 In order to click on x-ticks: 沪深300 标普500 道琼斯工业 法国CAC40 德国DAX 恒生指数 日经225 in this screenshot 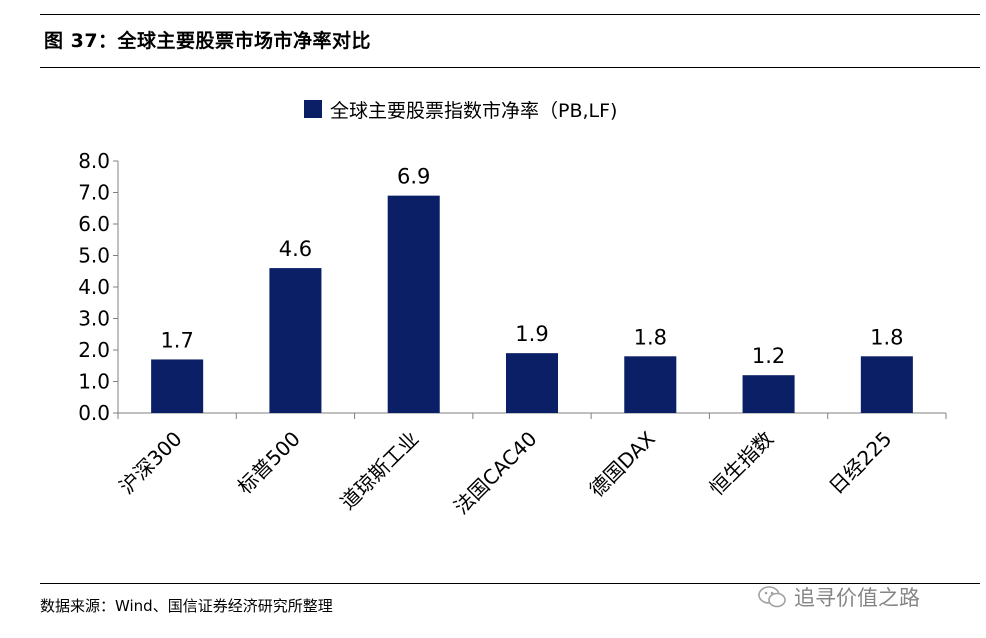, I will do `click(530, 466)`.